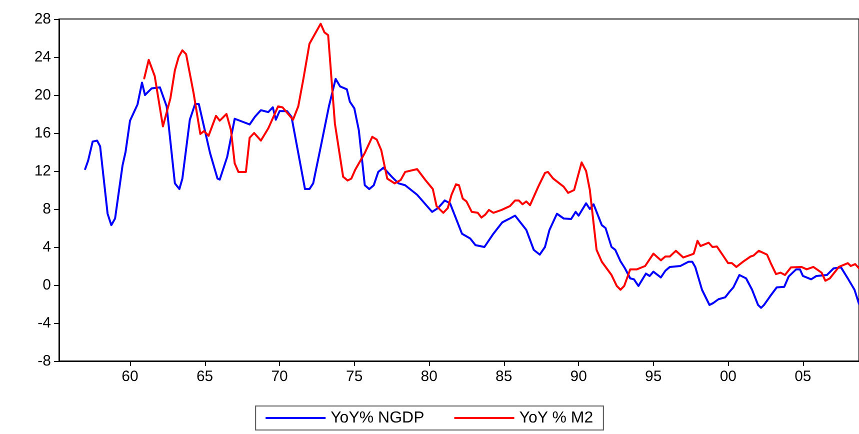 The height and width of the screenshot is (434, 859). I want to click on x-tick-label: 60, so click(130, 376).